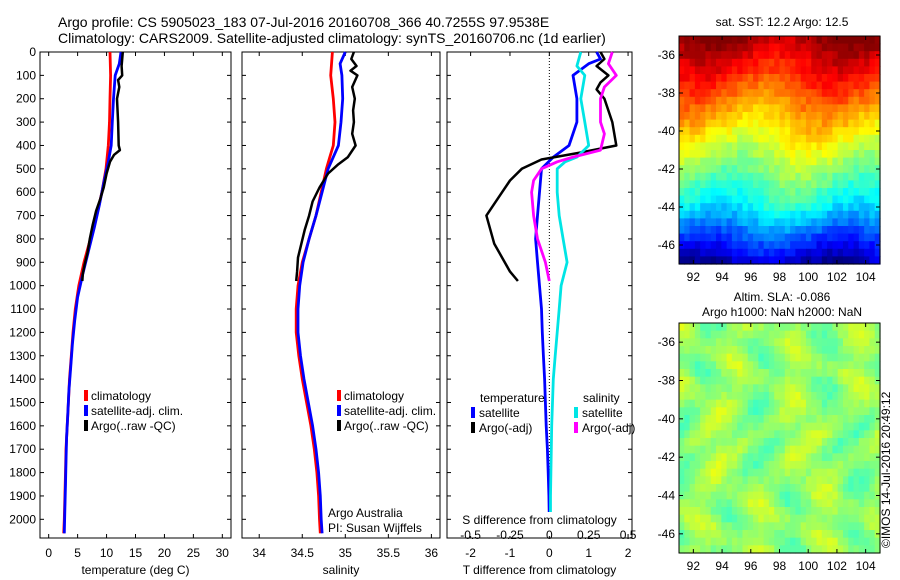  I want to click on legend-label: Argo(-adj), so click(505, 428).